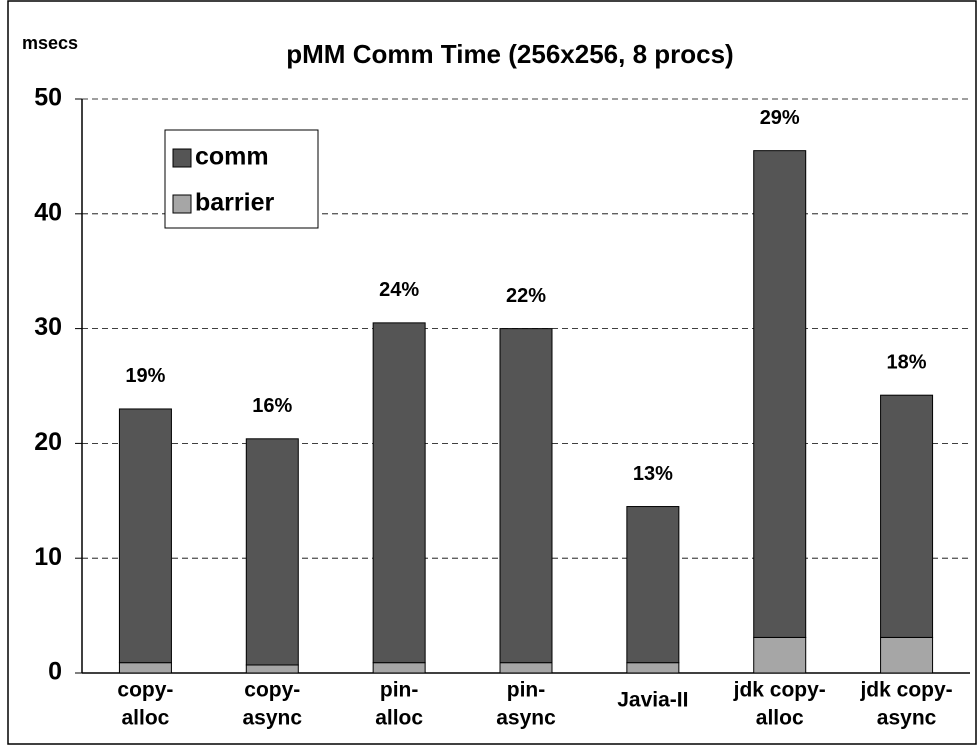 This screenshot has width=977, height=745. What do you see at coordinates (272, 406) in the screenshot?
I see `annotation: 16%` at bounding box center [272, 406].